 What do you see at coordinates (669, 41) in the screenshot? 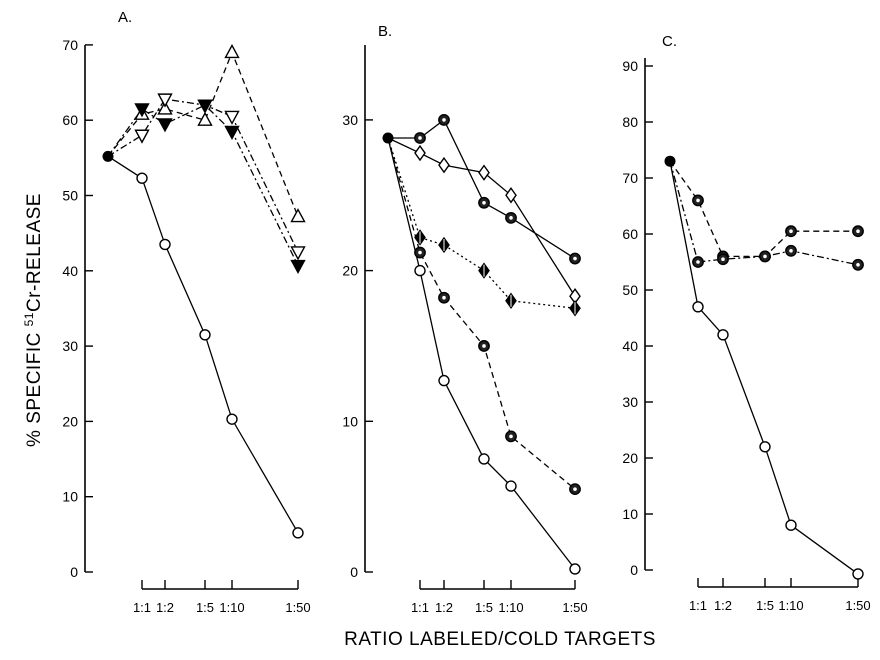
I see `panel-label: C.` at bounding box center [669, 41].